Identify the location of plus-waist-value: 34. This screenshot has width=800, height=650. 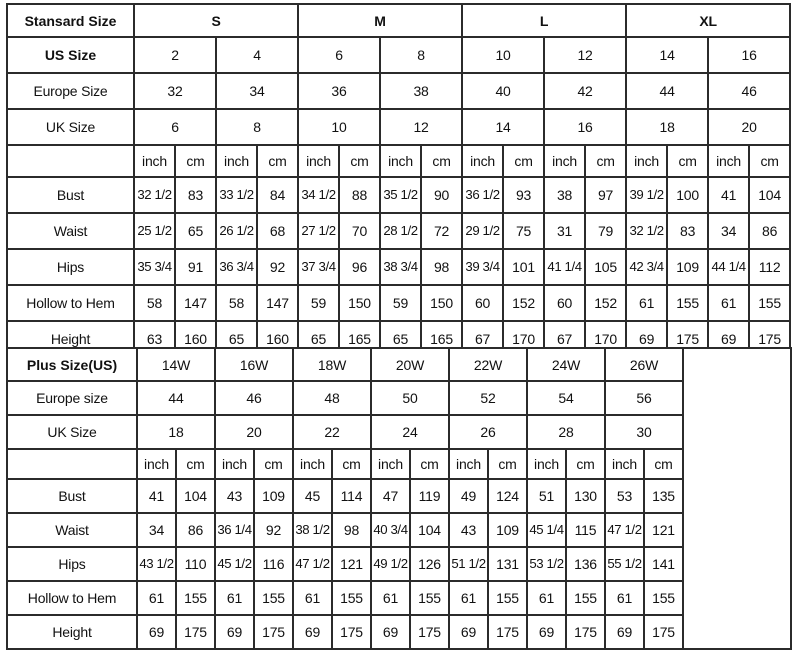
(156, 530).